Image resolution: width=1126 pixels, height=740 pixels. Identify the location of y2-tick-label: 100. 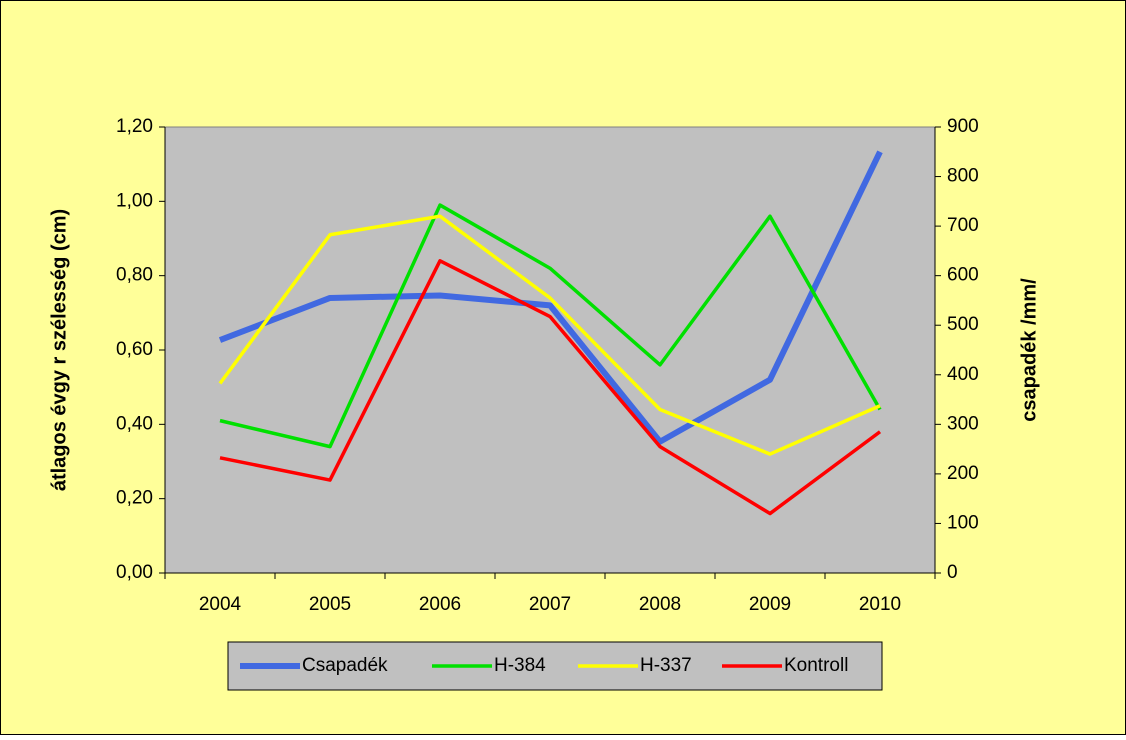
(963, 522).